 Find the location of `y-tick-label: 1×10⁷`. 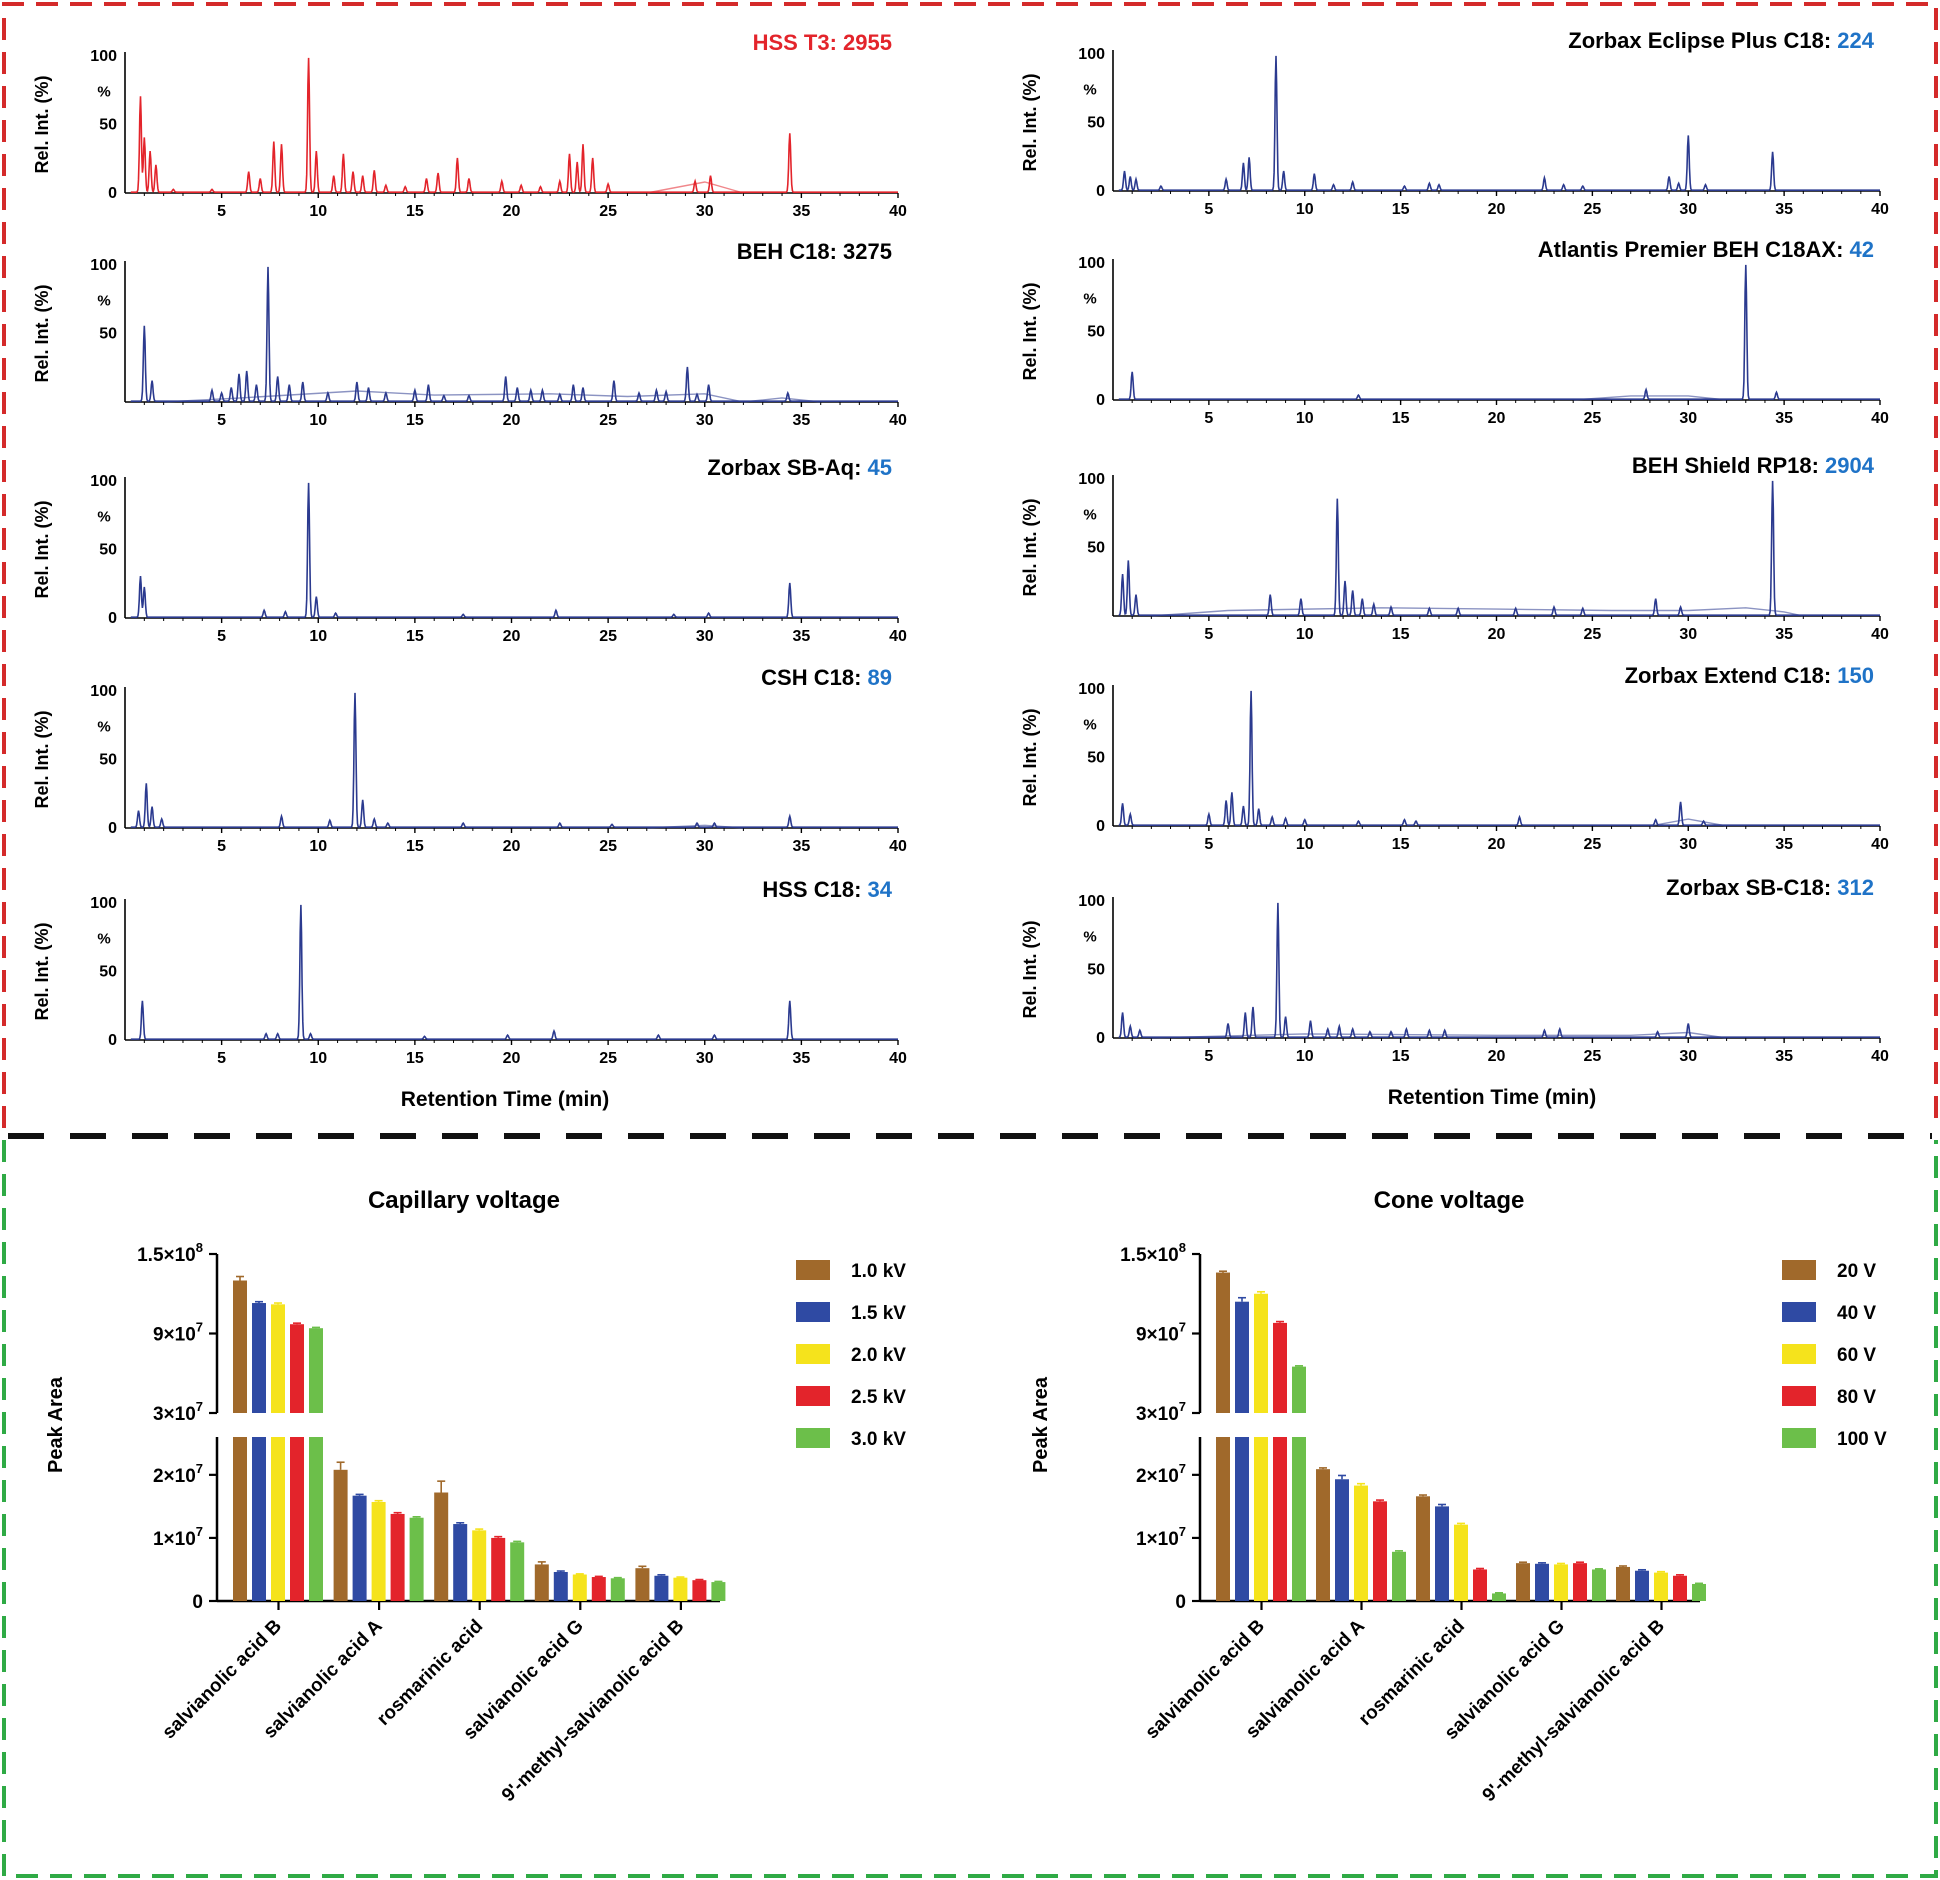

y-tick-label: 1×10⁷ is located at coordinates (178, 1537).